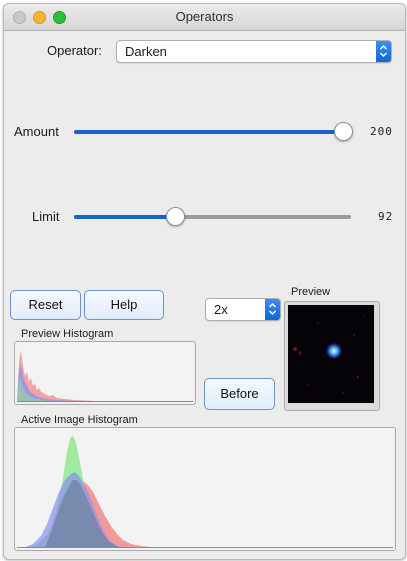 The width and height of the screenshot is (407, 561). Describe the element at coordinates (46, 216) in the screenshot. I see `limit-label: Limit` at that location.